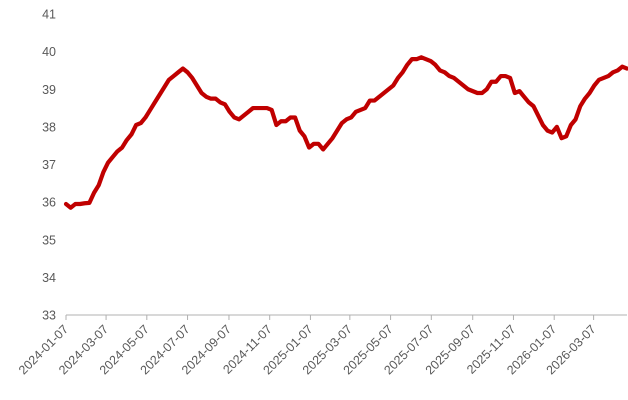  I want to click on y-tick-label: 40, so click(49, 52).